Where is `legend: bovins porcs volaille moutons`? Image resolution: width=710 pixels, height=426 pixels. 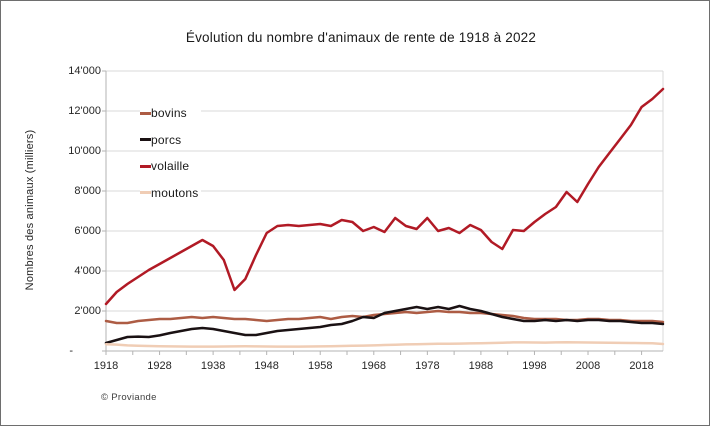 legend: bovins porcs volaille moutons is located at coordinates (171, 159).